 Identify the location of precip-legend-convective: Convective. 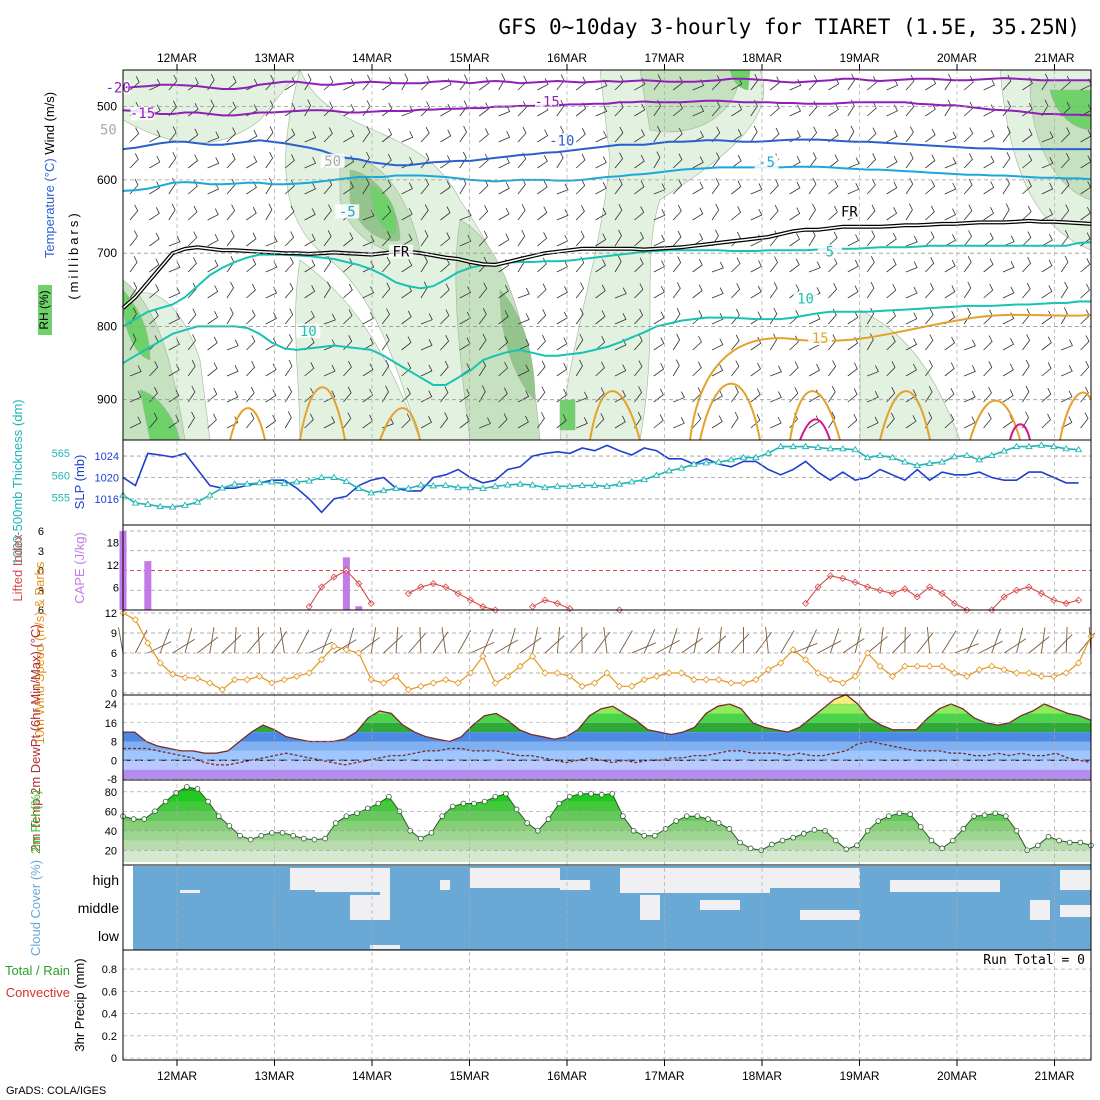
(38, 992).